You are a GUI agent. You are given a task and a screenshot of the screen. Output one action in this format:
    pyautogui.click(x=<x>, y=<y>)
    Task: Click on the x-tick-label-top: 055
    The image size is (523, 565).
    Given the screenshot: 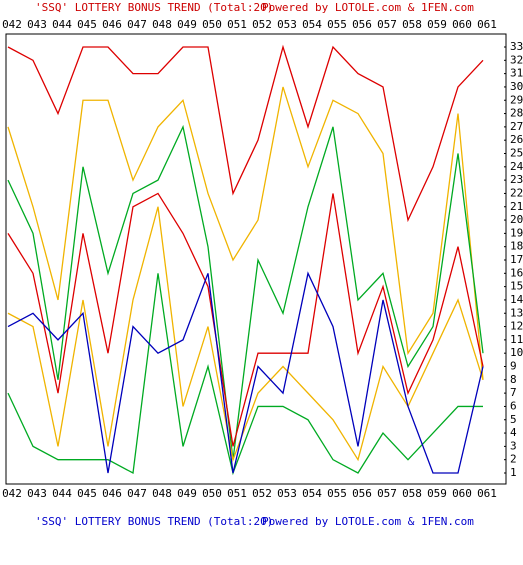 What is the action you would take?
    pyautogui.click(x=337, y=24)
    